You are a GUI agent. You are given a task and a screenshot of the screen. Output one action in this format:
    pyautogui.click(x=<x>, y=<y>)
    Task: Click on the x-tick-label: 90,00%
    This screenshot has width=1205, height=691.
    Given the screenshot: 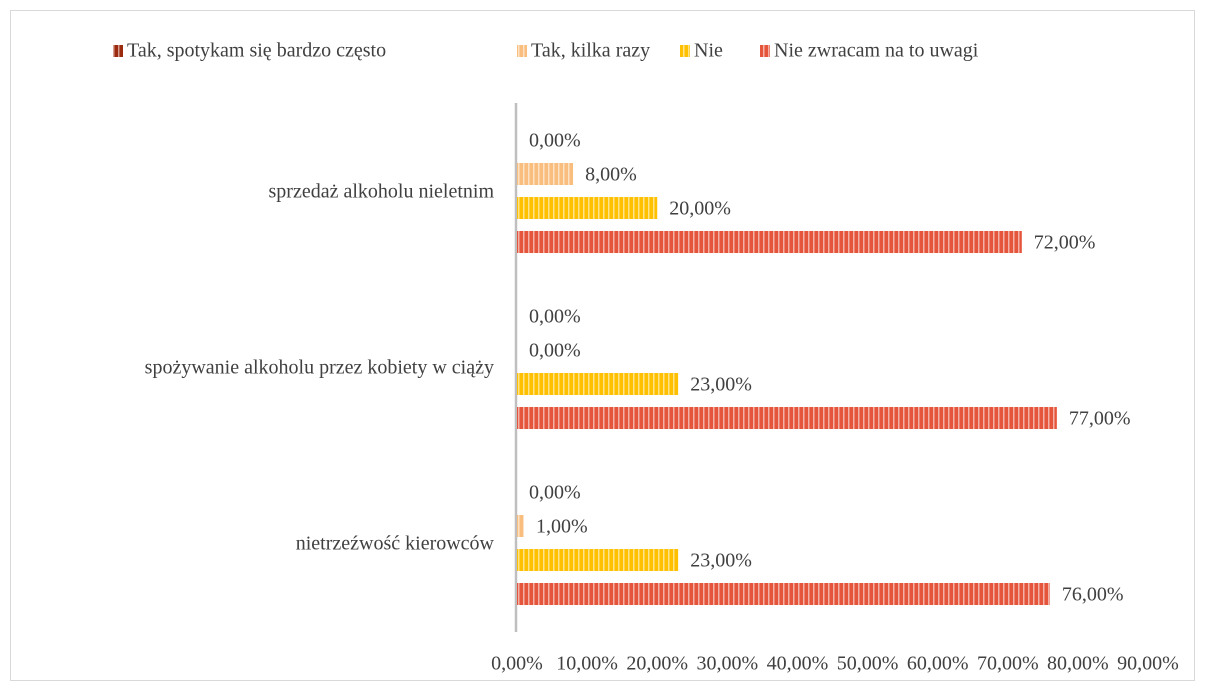 What is the action you would take?
    pyautogui.click(x=1148, y=664)
    